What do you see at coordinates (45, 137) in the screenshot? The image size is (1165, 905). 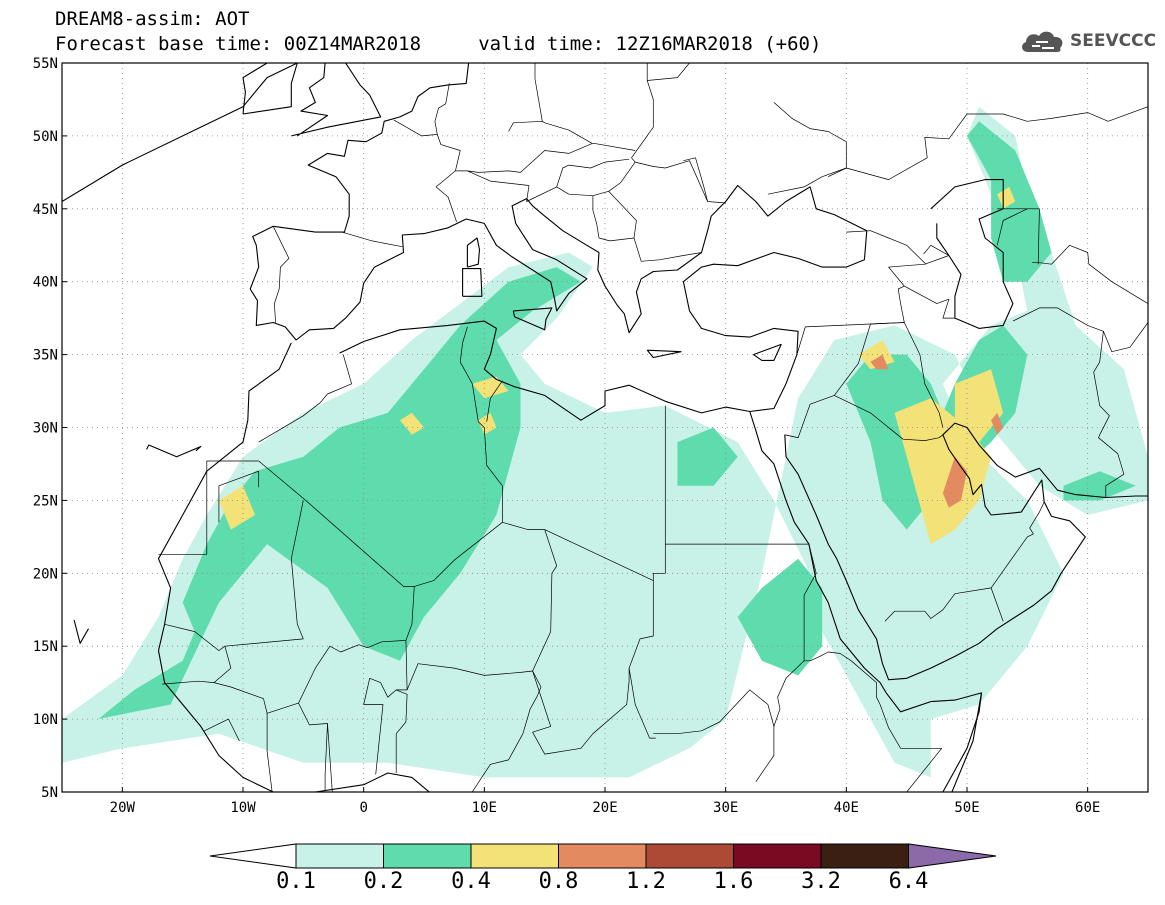 I see `y-tick-label: 50N` at bounding box center [45, 137].